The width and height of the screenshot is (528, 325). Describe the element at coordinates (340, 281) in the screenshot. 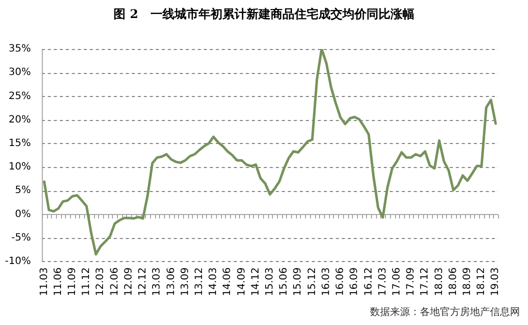

I see `x-tick-label: 16.06` at that location.